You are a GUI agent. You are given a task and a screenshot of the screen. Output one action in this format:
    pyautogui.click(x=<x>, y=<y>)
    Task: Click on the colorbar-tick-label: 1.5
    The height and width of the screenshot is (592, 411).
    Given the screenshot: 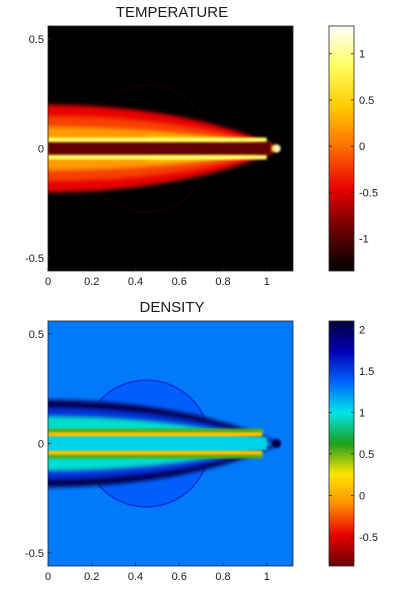 What is the action you would take?
    pyautogui.click(x=366, y=372)
    